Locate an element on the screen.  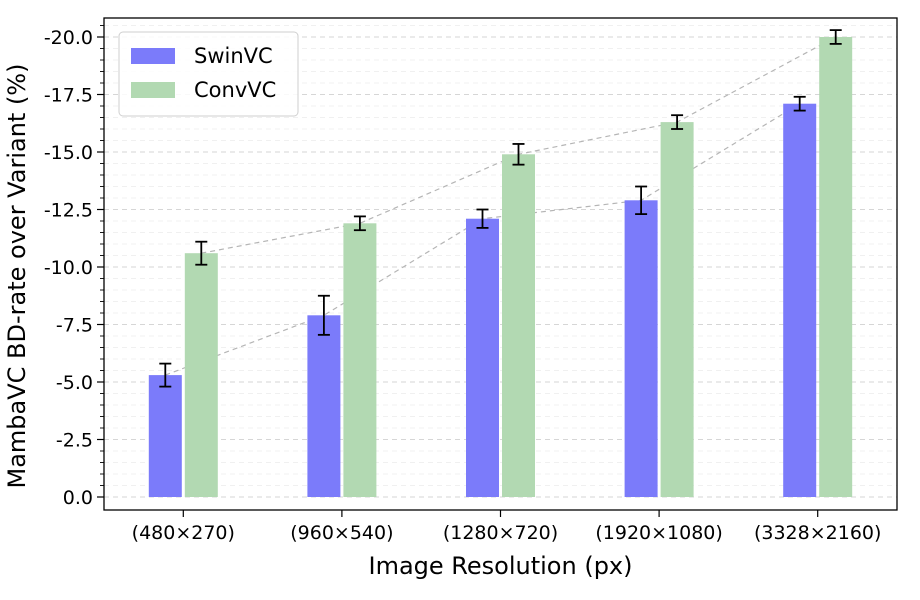
y-tick-label: -2.5 is located at coordinates (74, 441).